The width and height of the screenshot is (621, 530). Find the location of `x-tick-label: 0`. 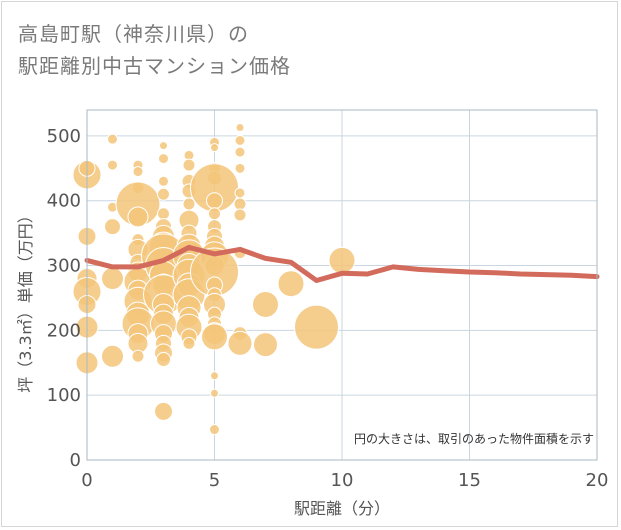

x-tick-label: 0 is located at coordinates (86, 480).